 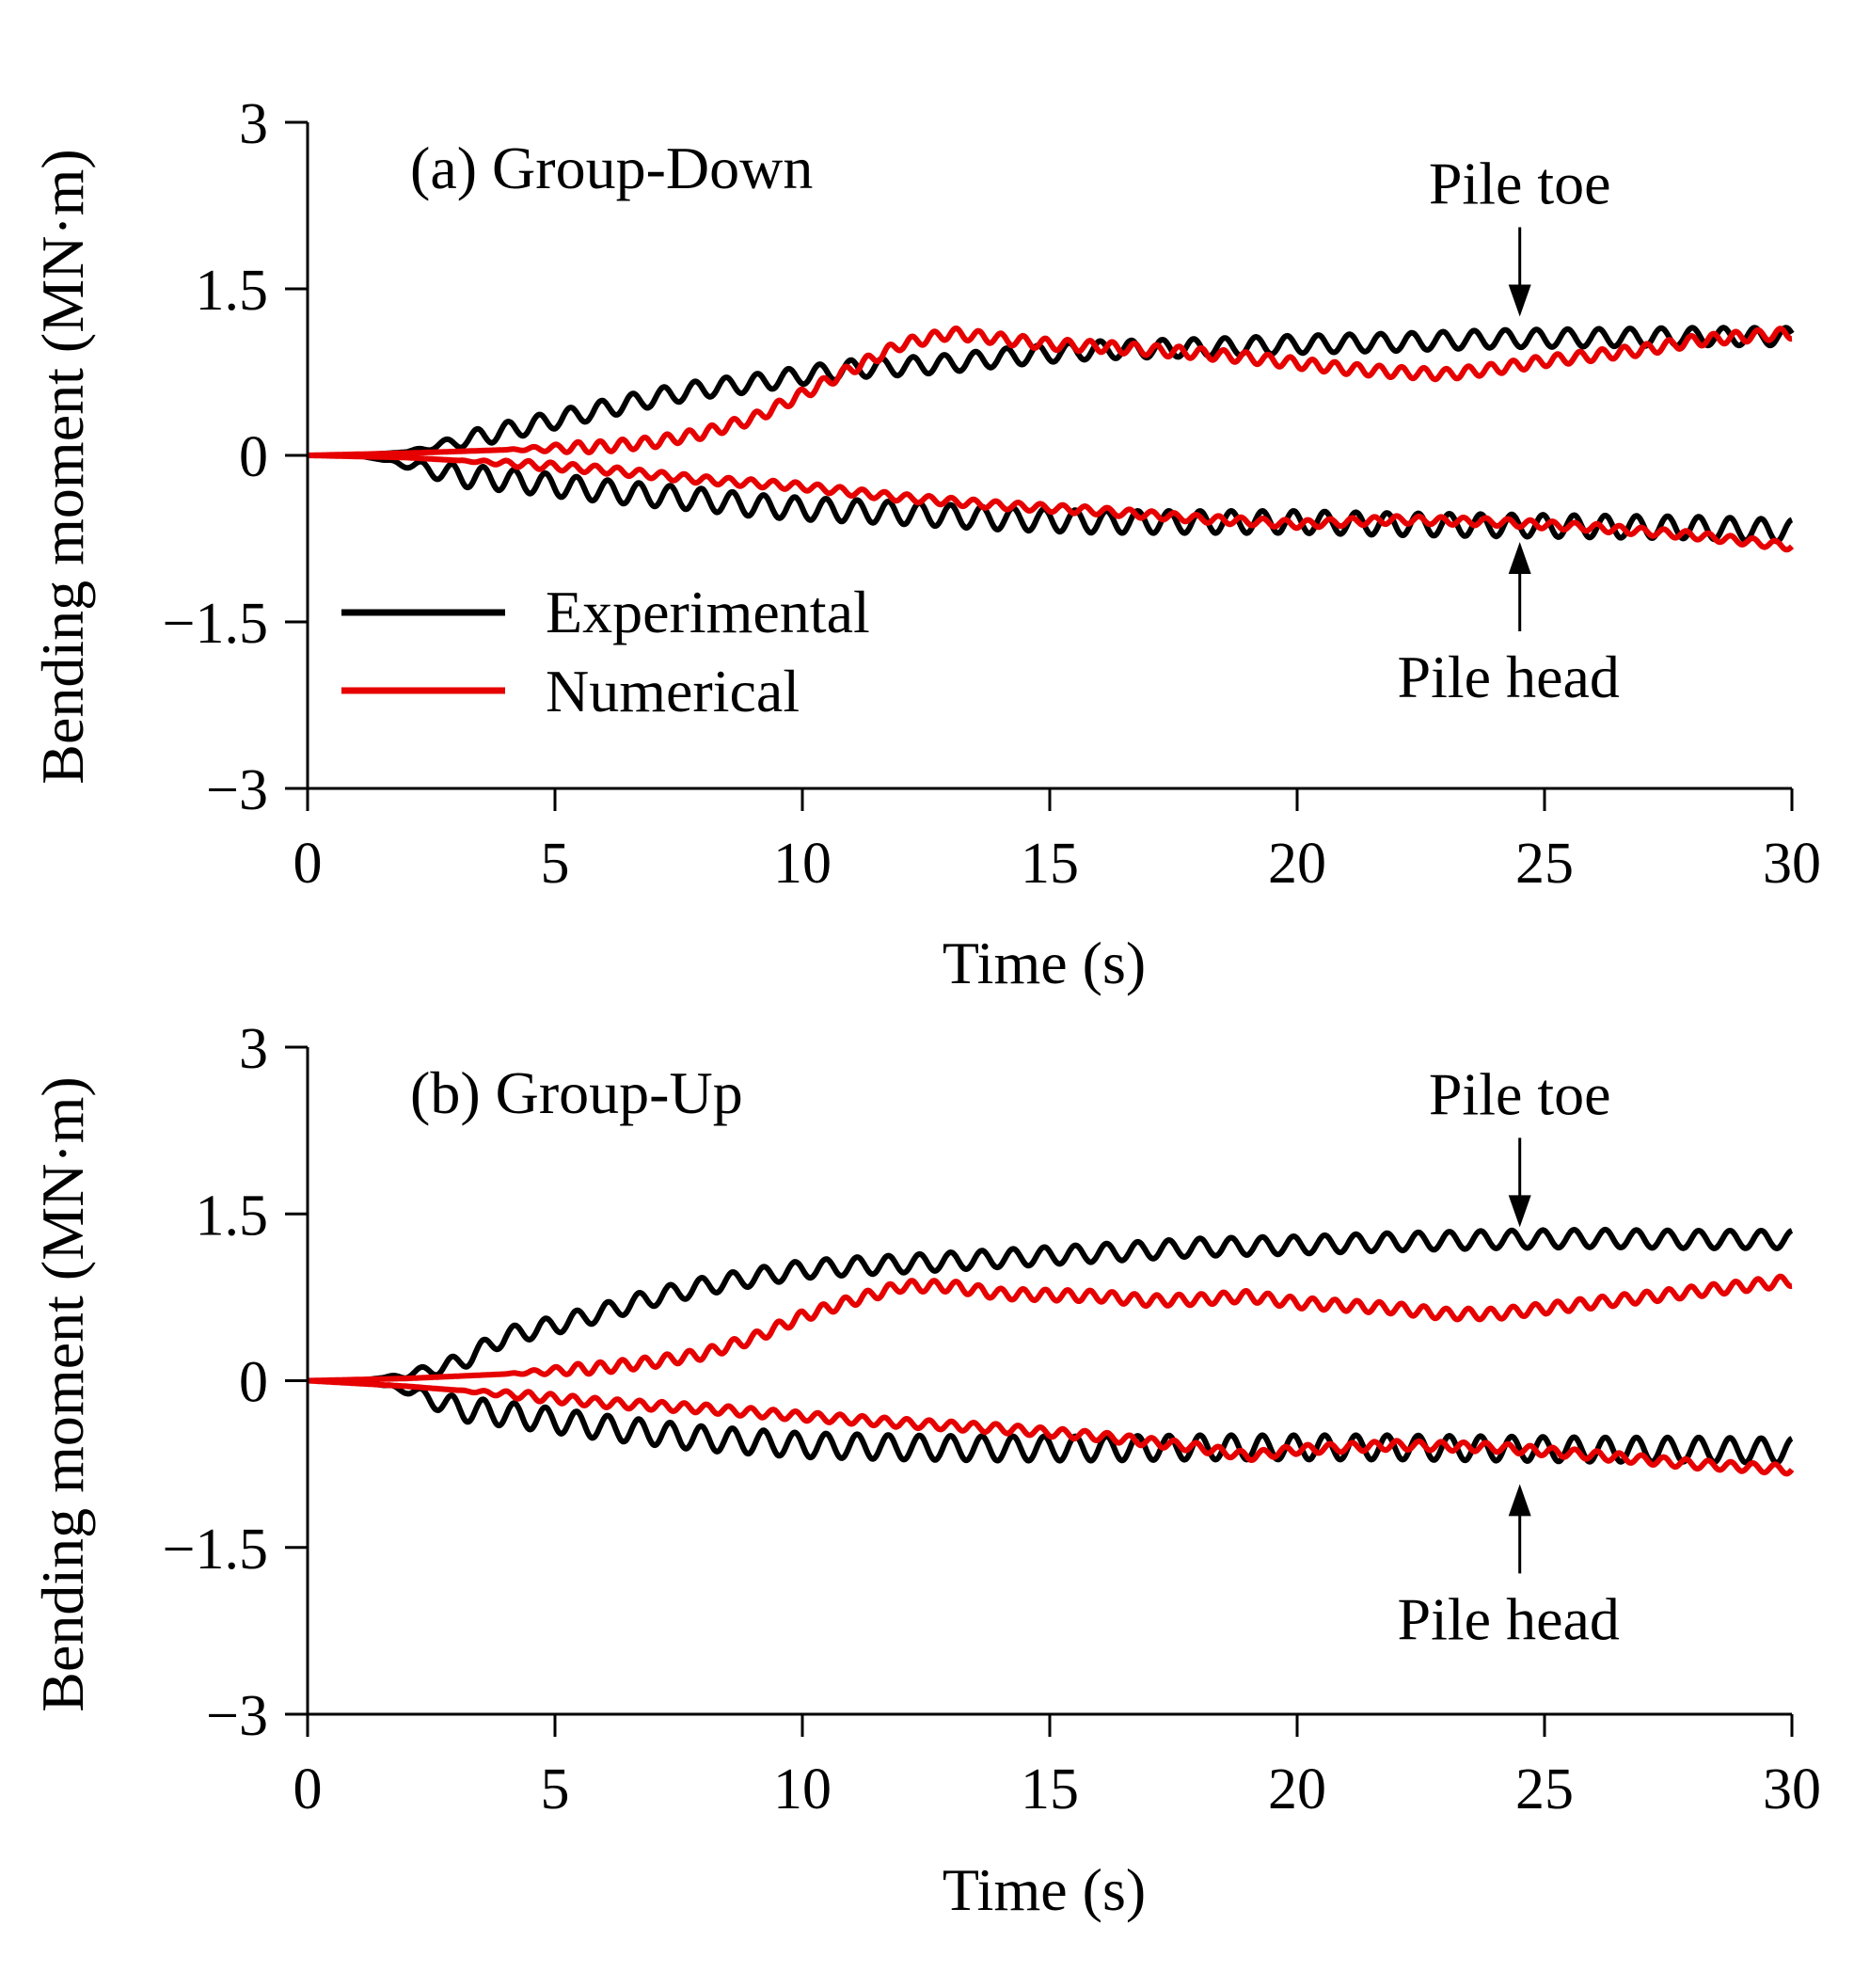 What do you see at coordinates (605, 651) in the screenshot?
I see `legend: Experimental Numerical` at bounding box center [605, 651].